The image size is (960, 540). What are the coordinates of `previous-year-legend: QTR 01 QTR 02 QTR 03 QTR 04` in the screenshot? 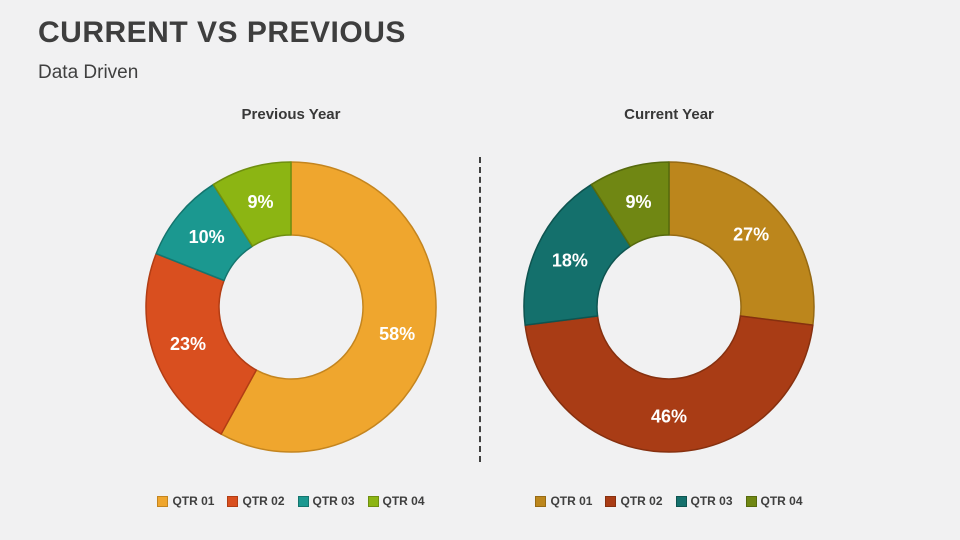 It's located at (291, 501).